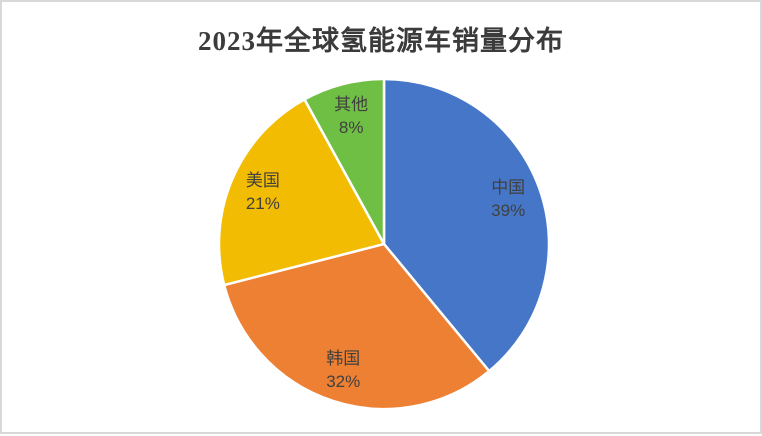 The height and width of the screenshot is (436, 762). I want to click on pie-slice-others, so click(344, 161).